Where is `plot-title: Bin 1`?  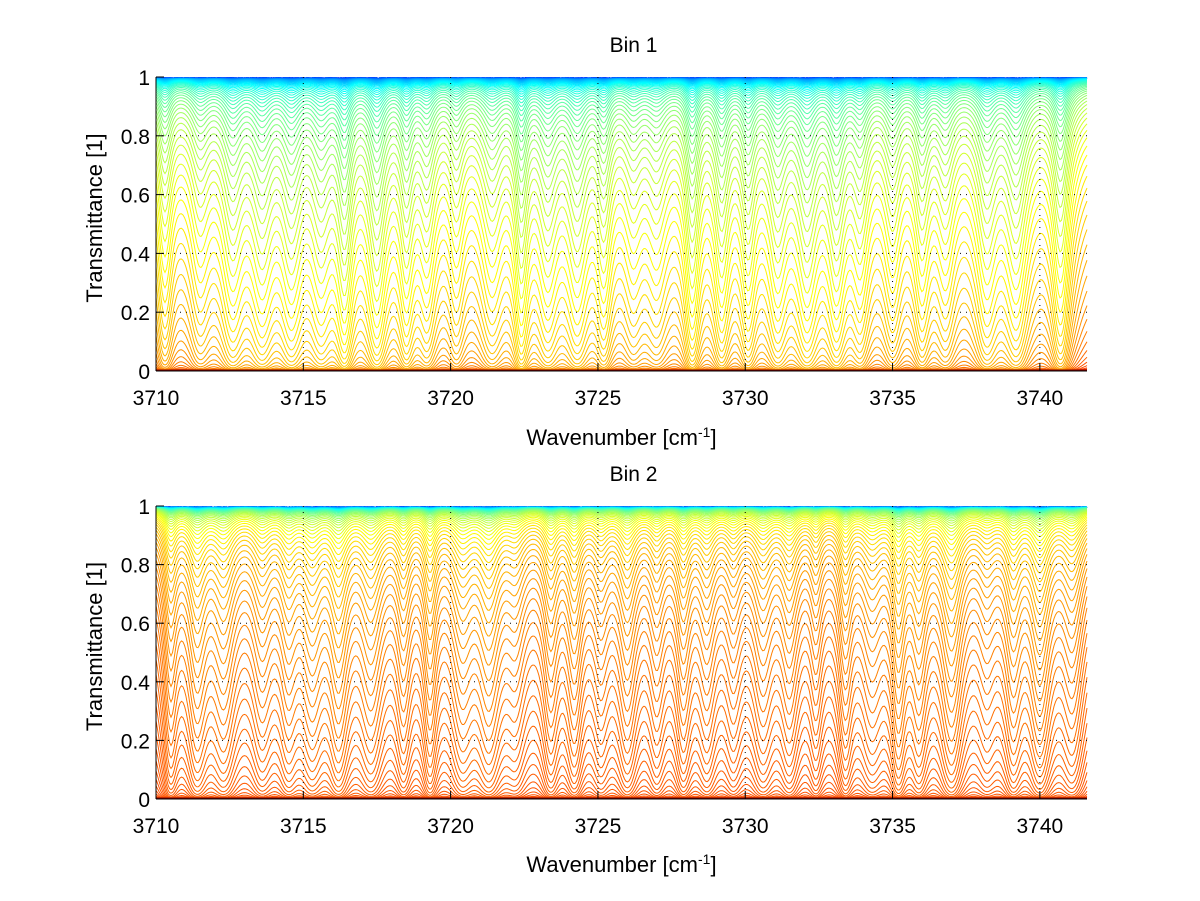
plot-title: Bin 1 is located at coordinates (634, 45).